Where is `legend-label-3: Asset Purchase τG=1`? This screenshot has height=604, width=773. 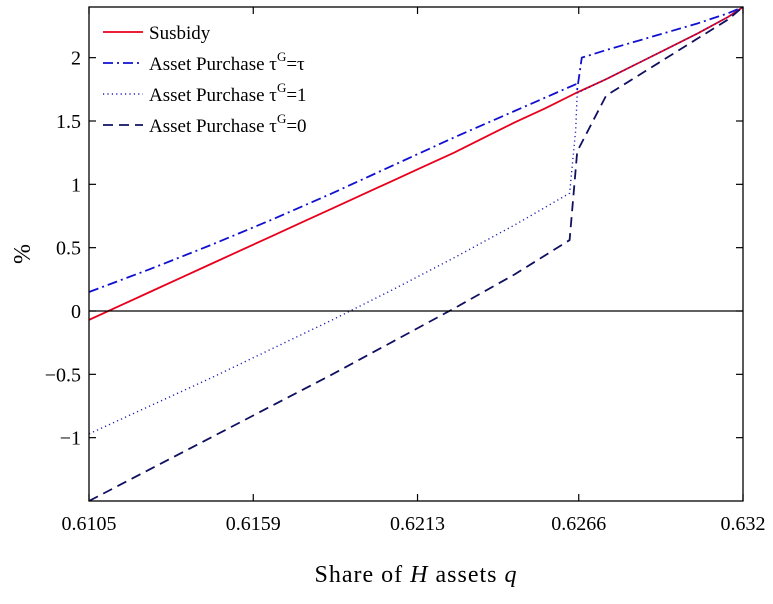 legend-label-3: Asset Purchase τG=1 is located at coordinates (228, 93).